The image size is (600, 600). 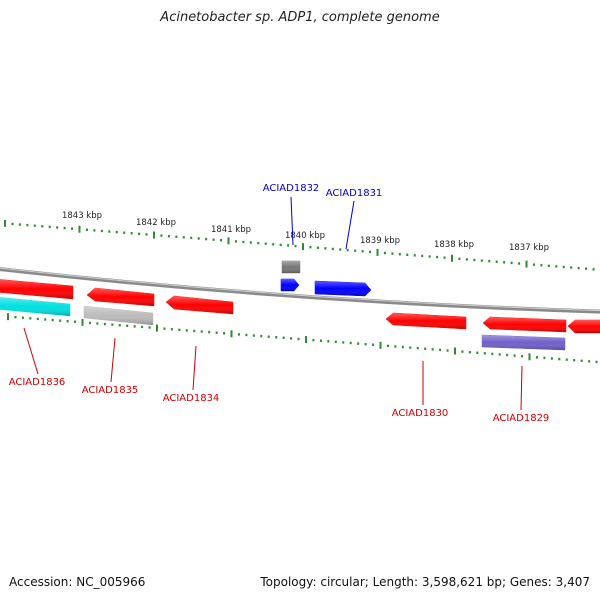 What do you see at coordinates (583, 326) in the screenshot?
I see `gene-ACIAD1828` at bounding box center [583, 326].